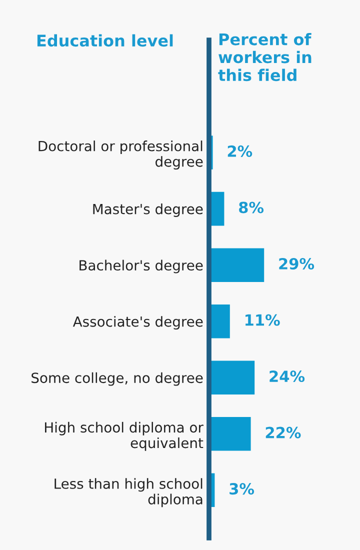  What do you see at coordinates (283, 432) in the screenshot?
I see `data-label: 22%` at bounding box center [283, 432].